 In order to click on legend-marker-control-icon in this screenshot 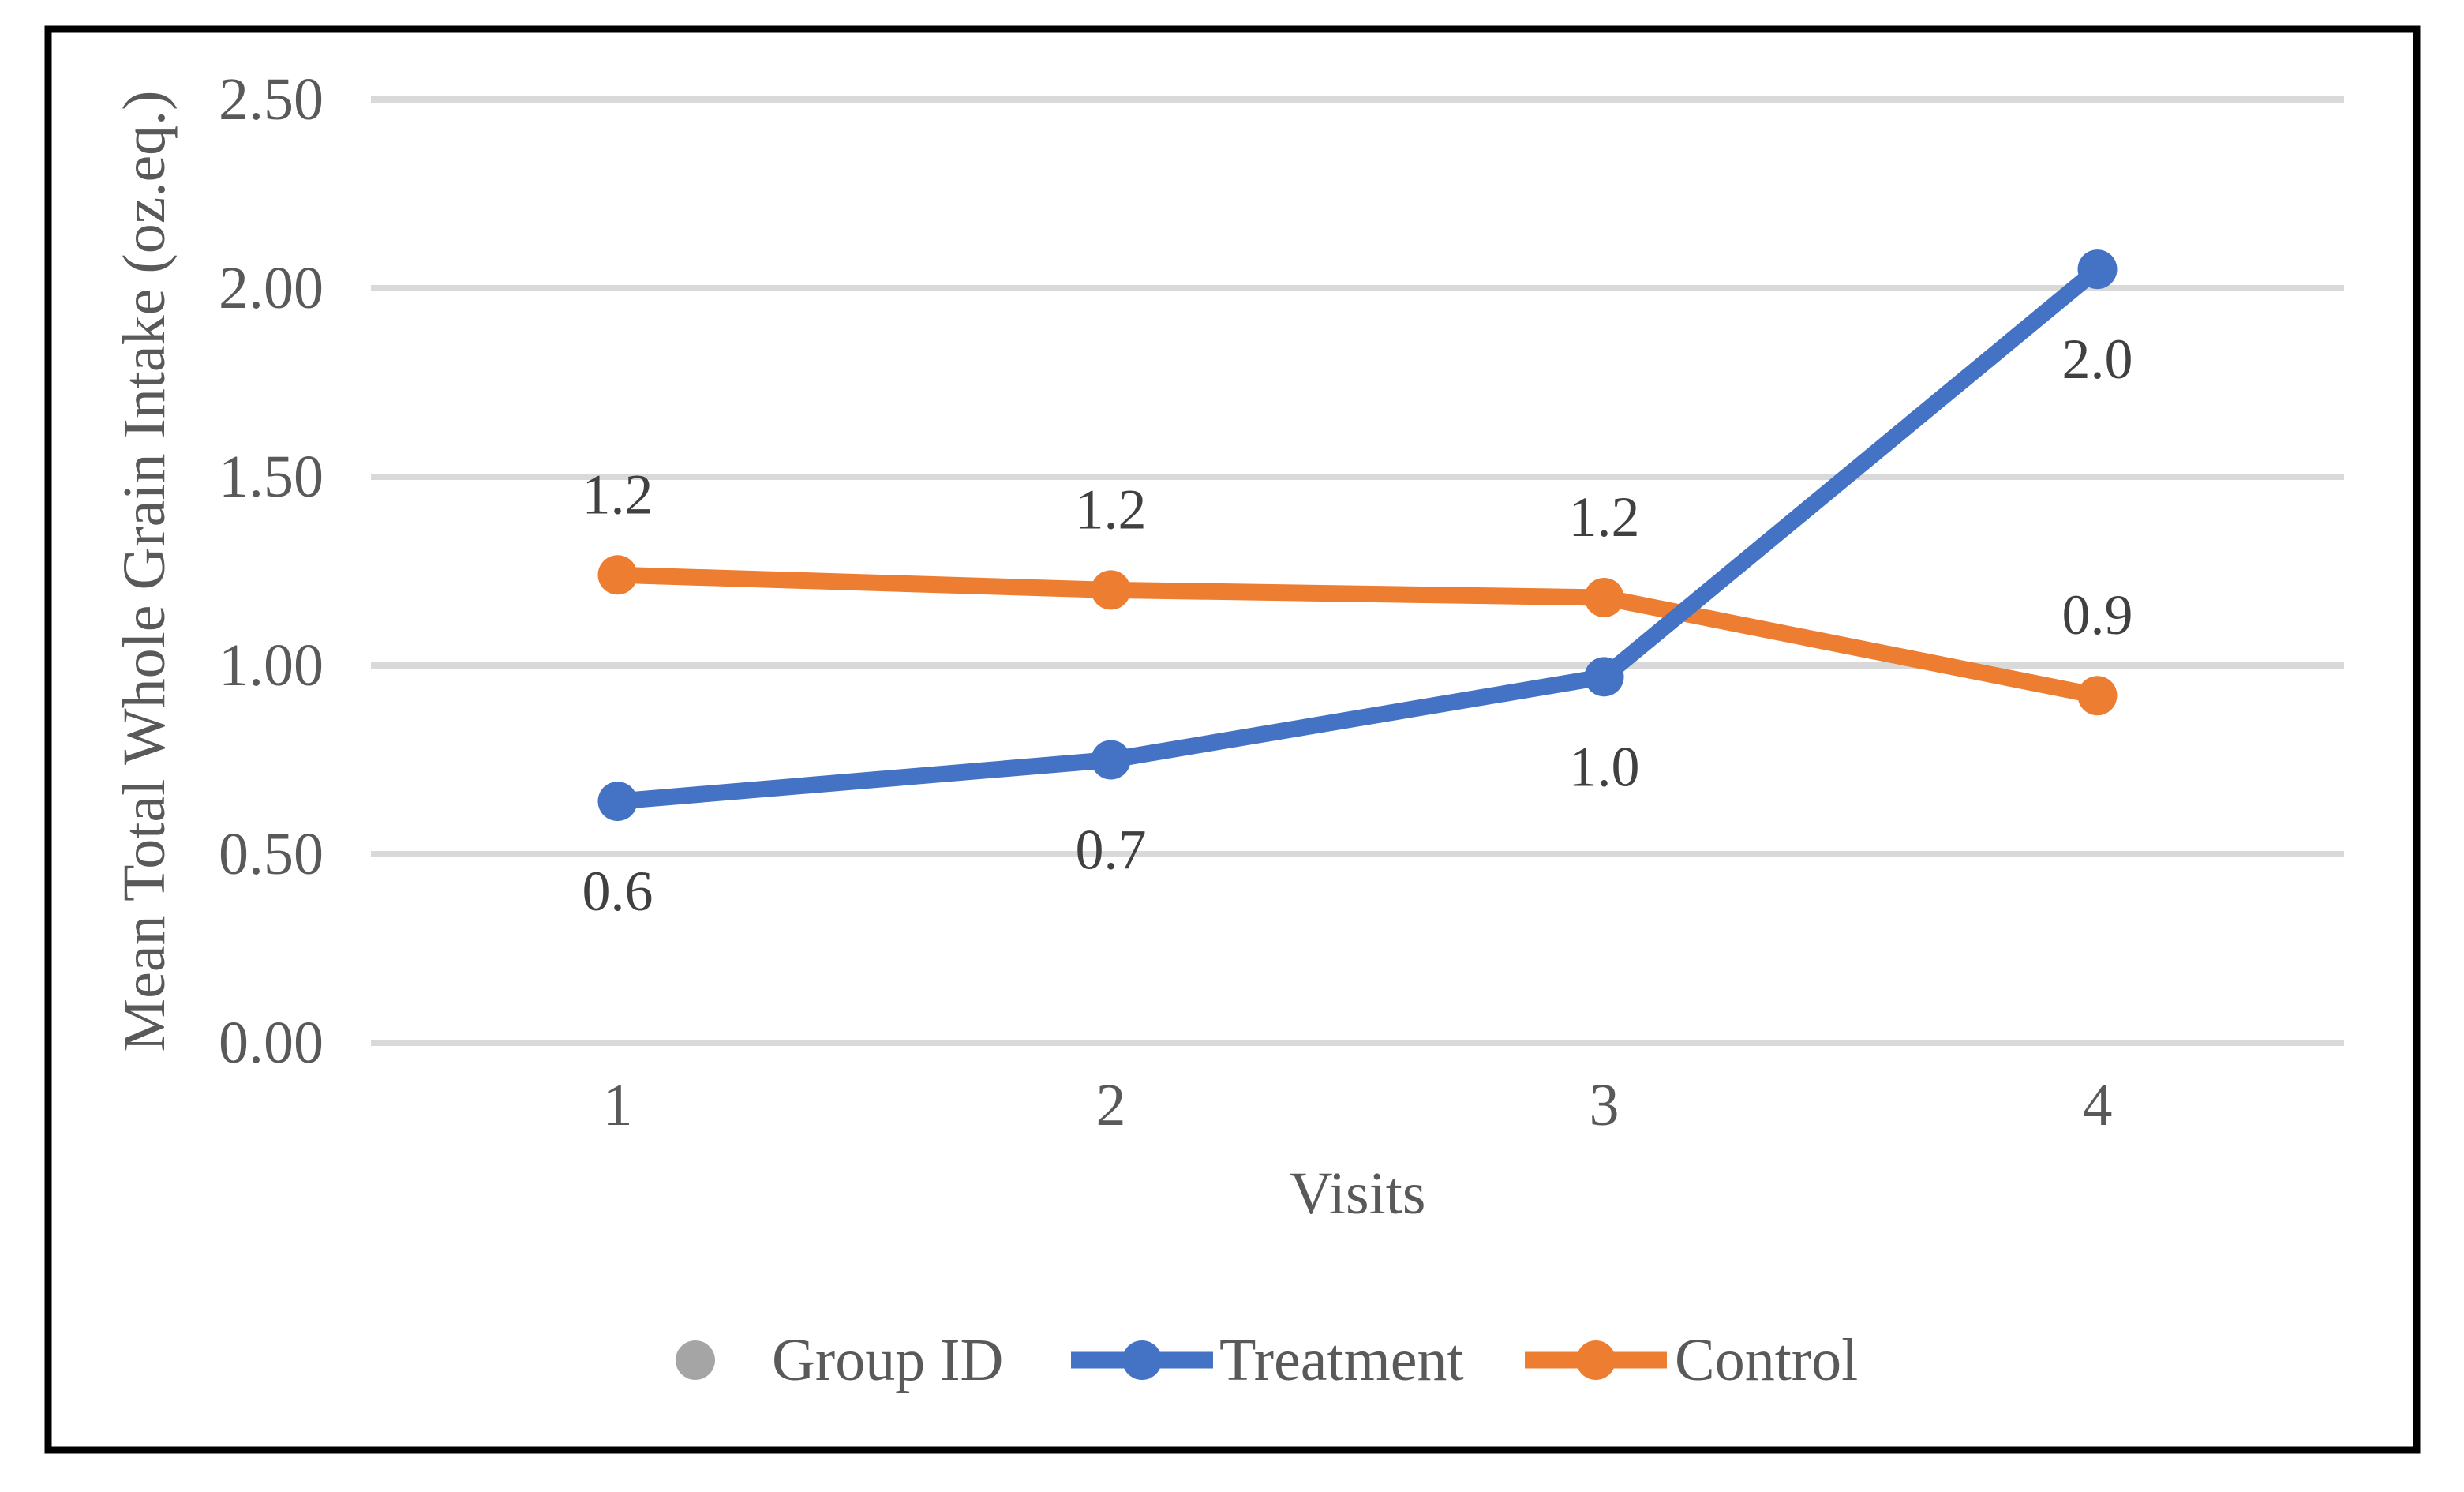, I will do `click(1596, 1360)`.